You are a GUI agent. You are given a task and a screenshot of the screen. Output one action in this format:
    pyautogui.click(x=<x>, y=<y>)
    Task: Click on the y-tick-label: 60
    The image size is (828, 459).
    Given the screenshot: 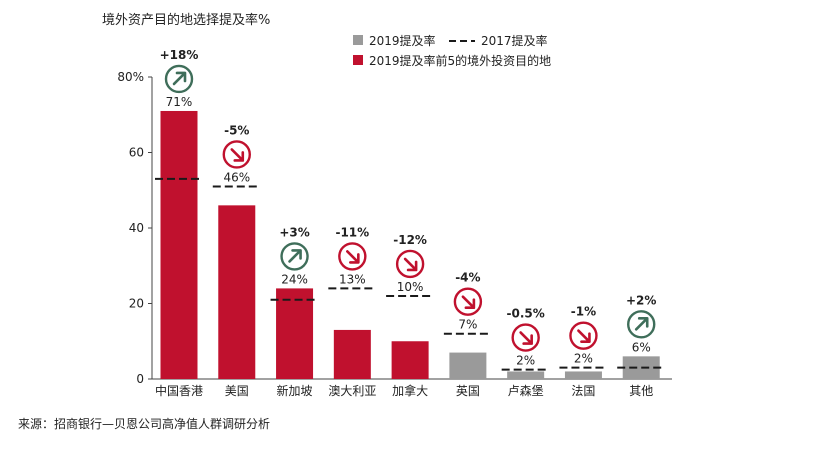 What is the action you would take?
    pyautogui.click(x=136, y=153)
    